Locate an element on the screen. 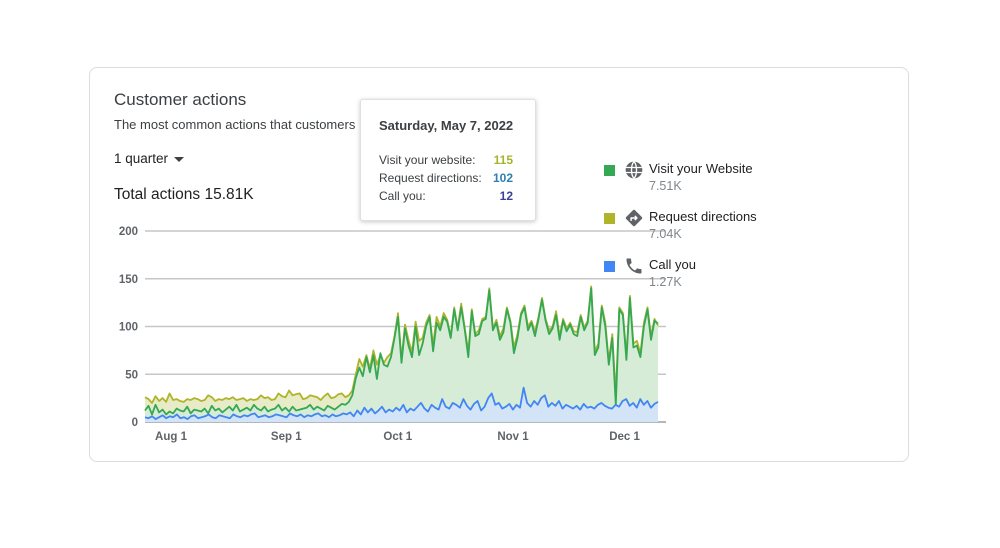  tooltip-row-directions: Request directions: 102 is located at coordinates (446, 178).